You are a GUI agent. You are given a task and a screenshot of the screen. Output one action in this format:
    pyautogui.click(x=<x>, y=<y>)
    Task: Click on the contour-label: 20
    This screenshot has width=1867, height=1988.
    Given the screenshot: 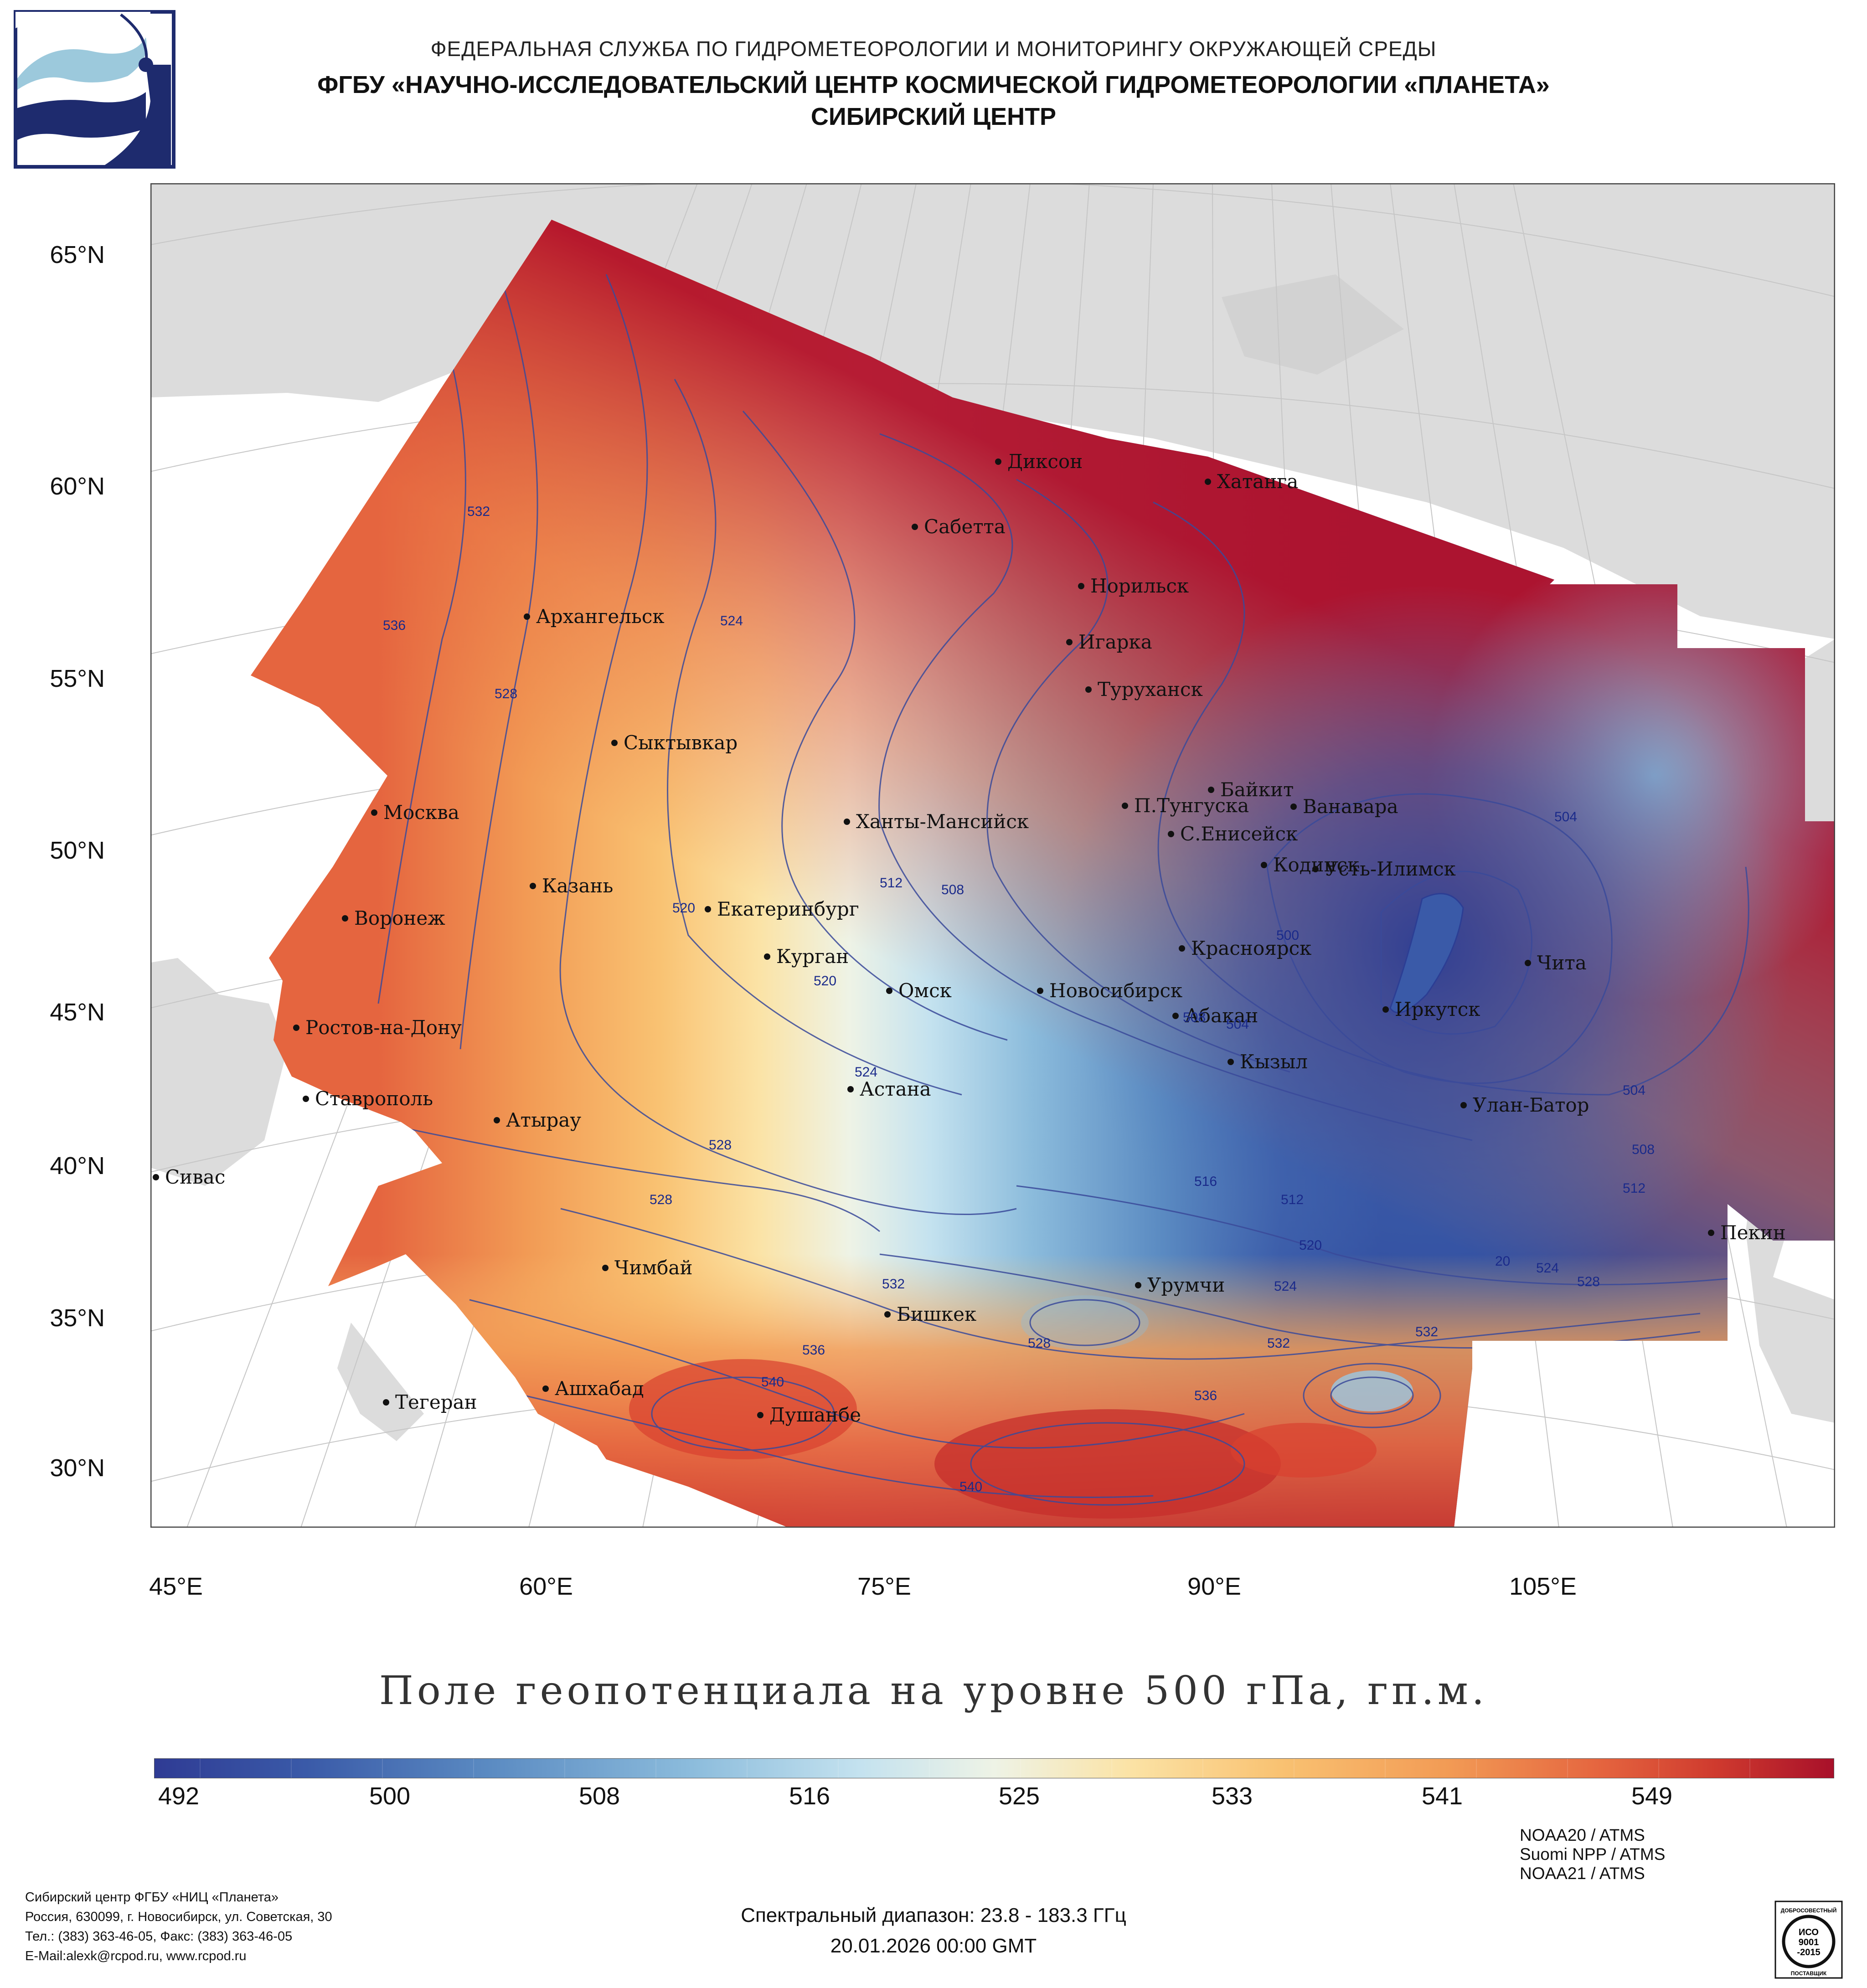 What is the action you would take?
    pyautogui.click(x=1502, y=1262)
    